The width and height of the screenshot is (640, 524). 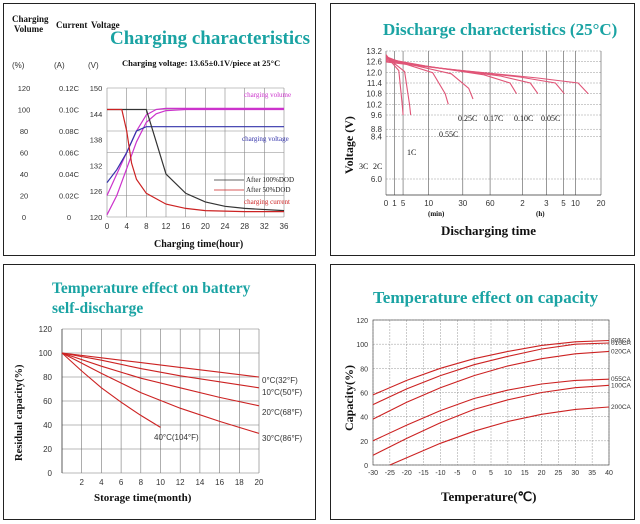 I want to click on series-line-after-50-dod, so click(x=195, y=160).